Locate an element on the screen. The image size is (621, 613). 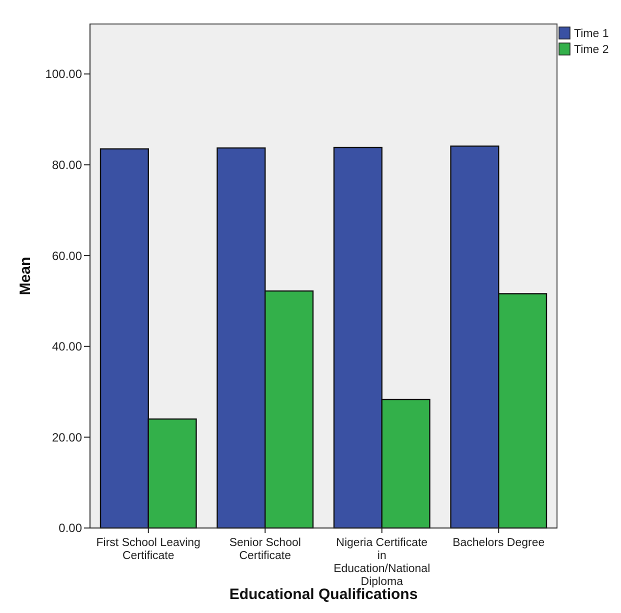
x-tick-label: Senior School Certificate is located at coordinates (265, 549).